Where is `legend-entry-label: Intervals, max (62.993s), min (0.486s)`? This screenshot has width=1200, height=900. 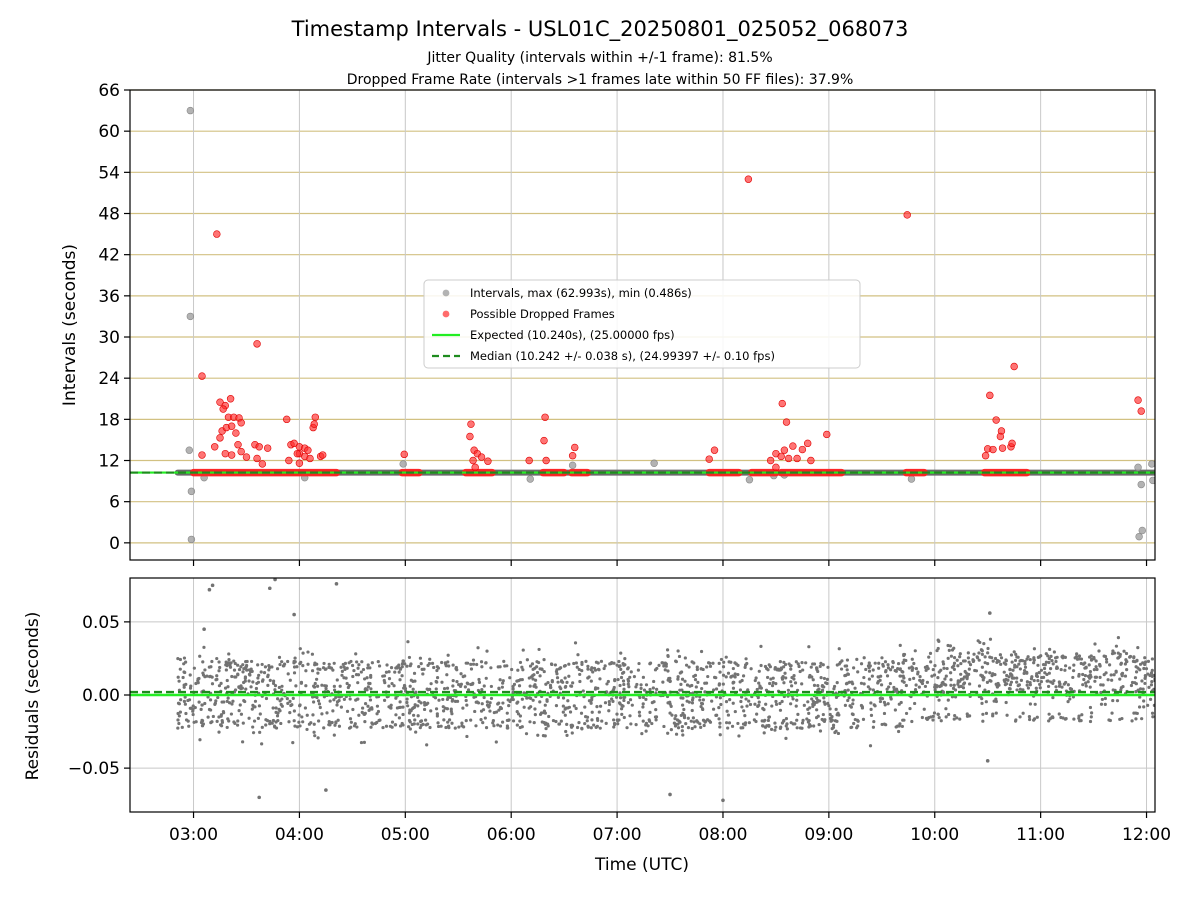 legend-entry-label: Intervals, max (62.993s), min (0.486s) is located at coordinates (581, 293).